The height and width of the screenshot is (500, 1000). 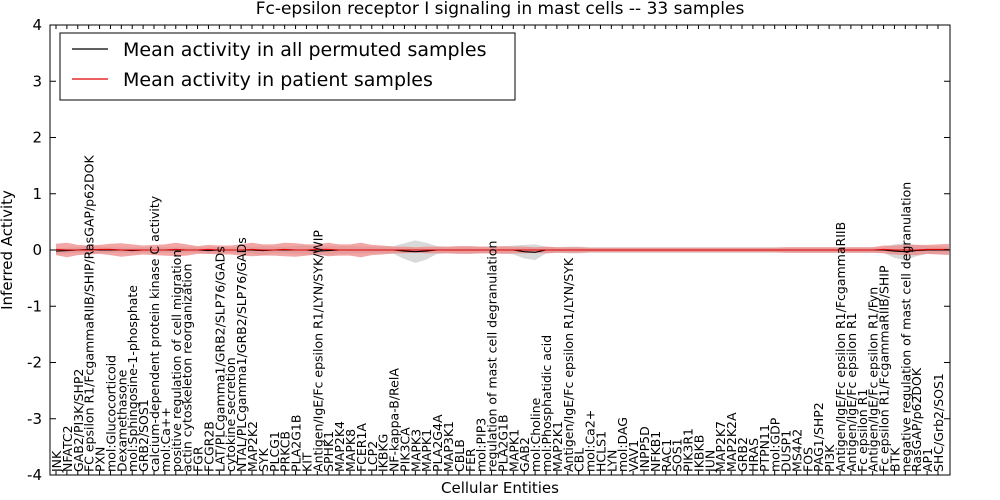 I want to click on x-category-label: mol:PIP3, so click(x=481, y=445).